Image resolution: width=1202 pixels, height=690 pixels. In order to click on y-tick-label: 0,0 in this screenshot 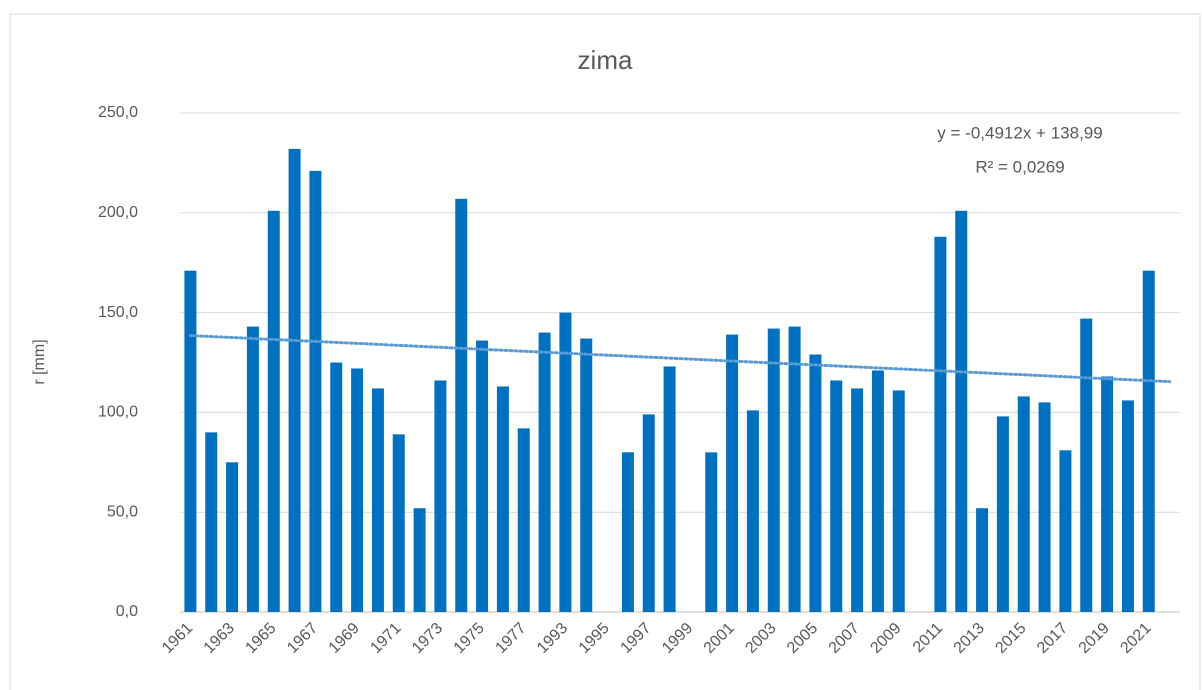, I will do `click(127, 611)`.